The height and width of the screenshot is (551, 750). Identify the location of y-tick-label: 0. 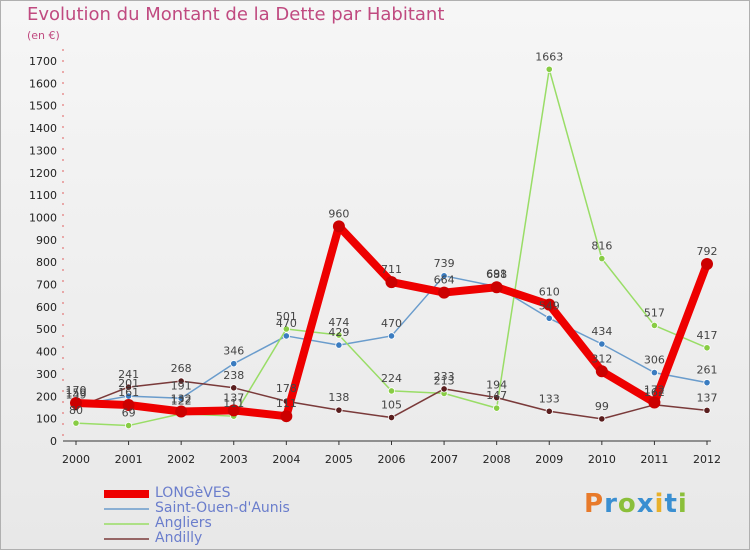
(53, 441).